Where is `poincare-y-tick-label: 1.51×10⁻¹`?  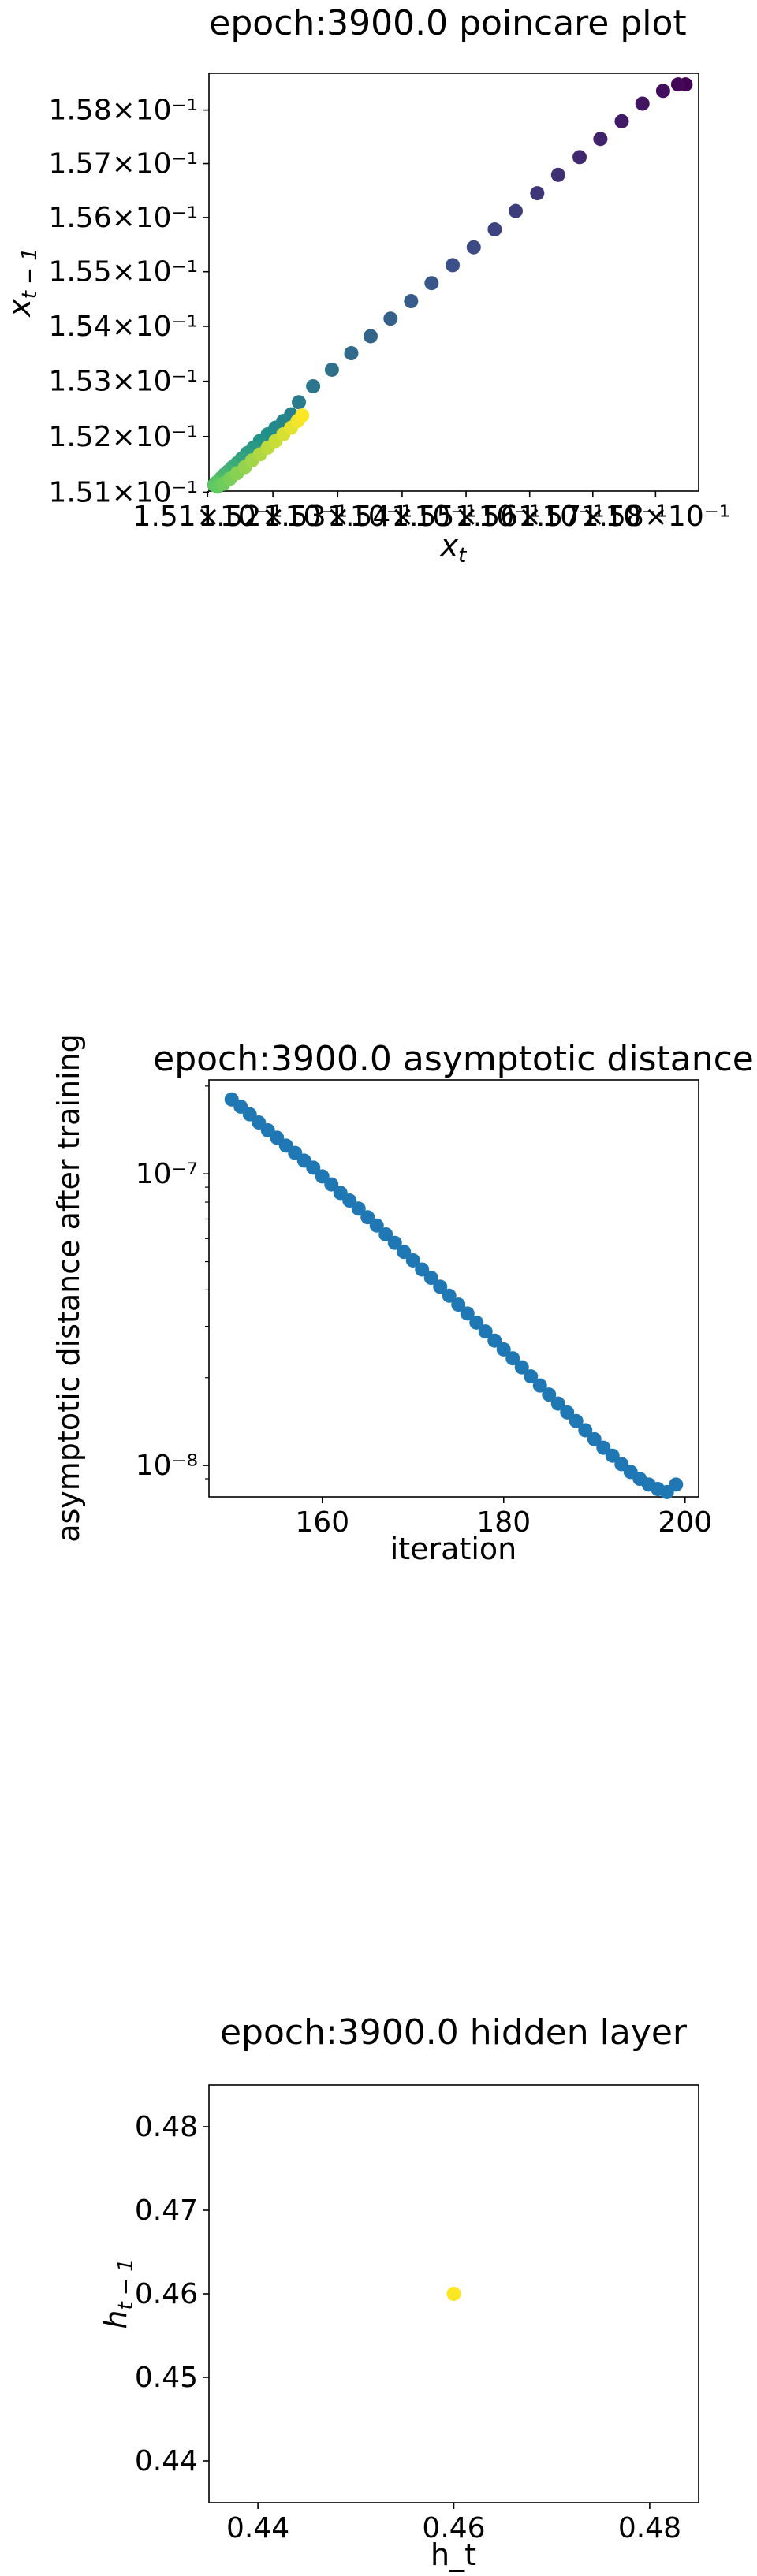
poincare-y-tick-label: 1.51×10⁻¹ is located at coordinates (123, 492).